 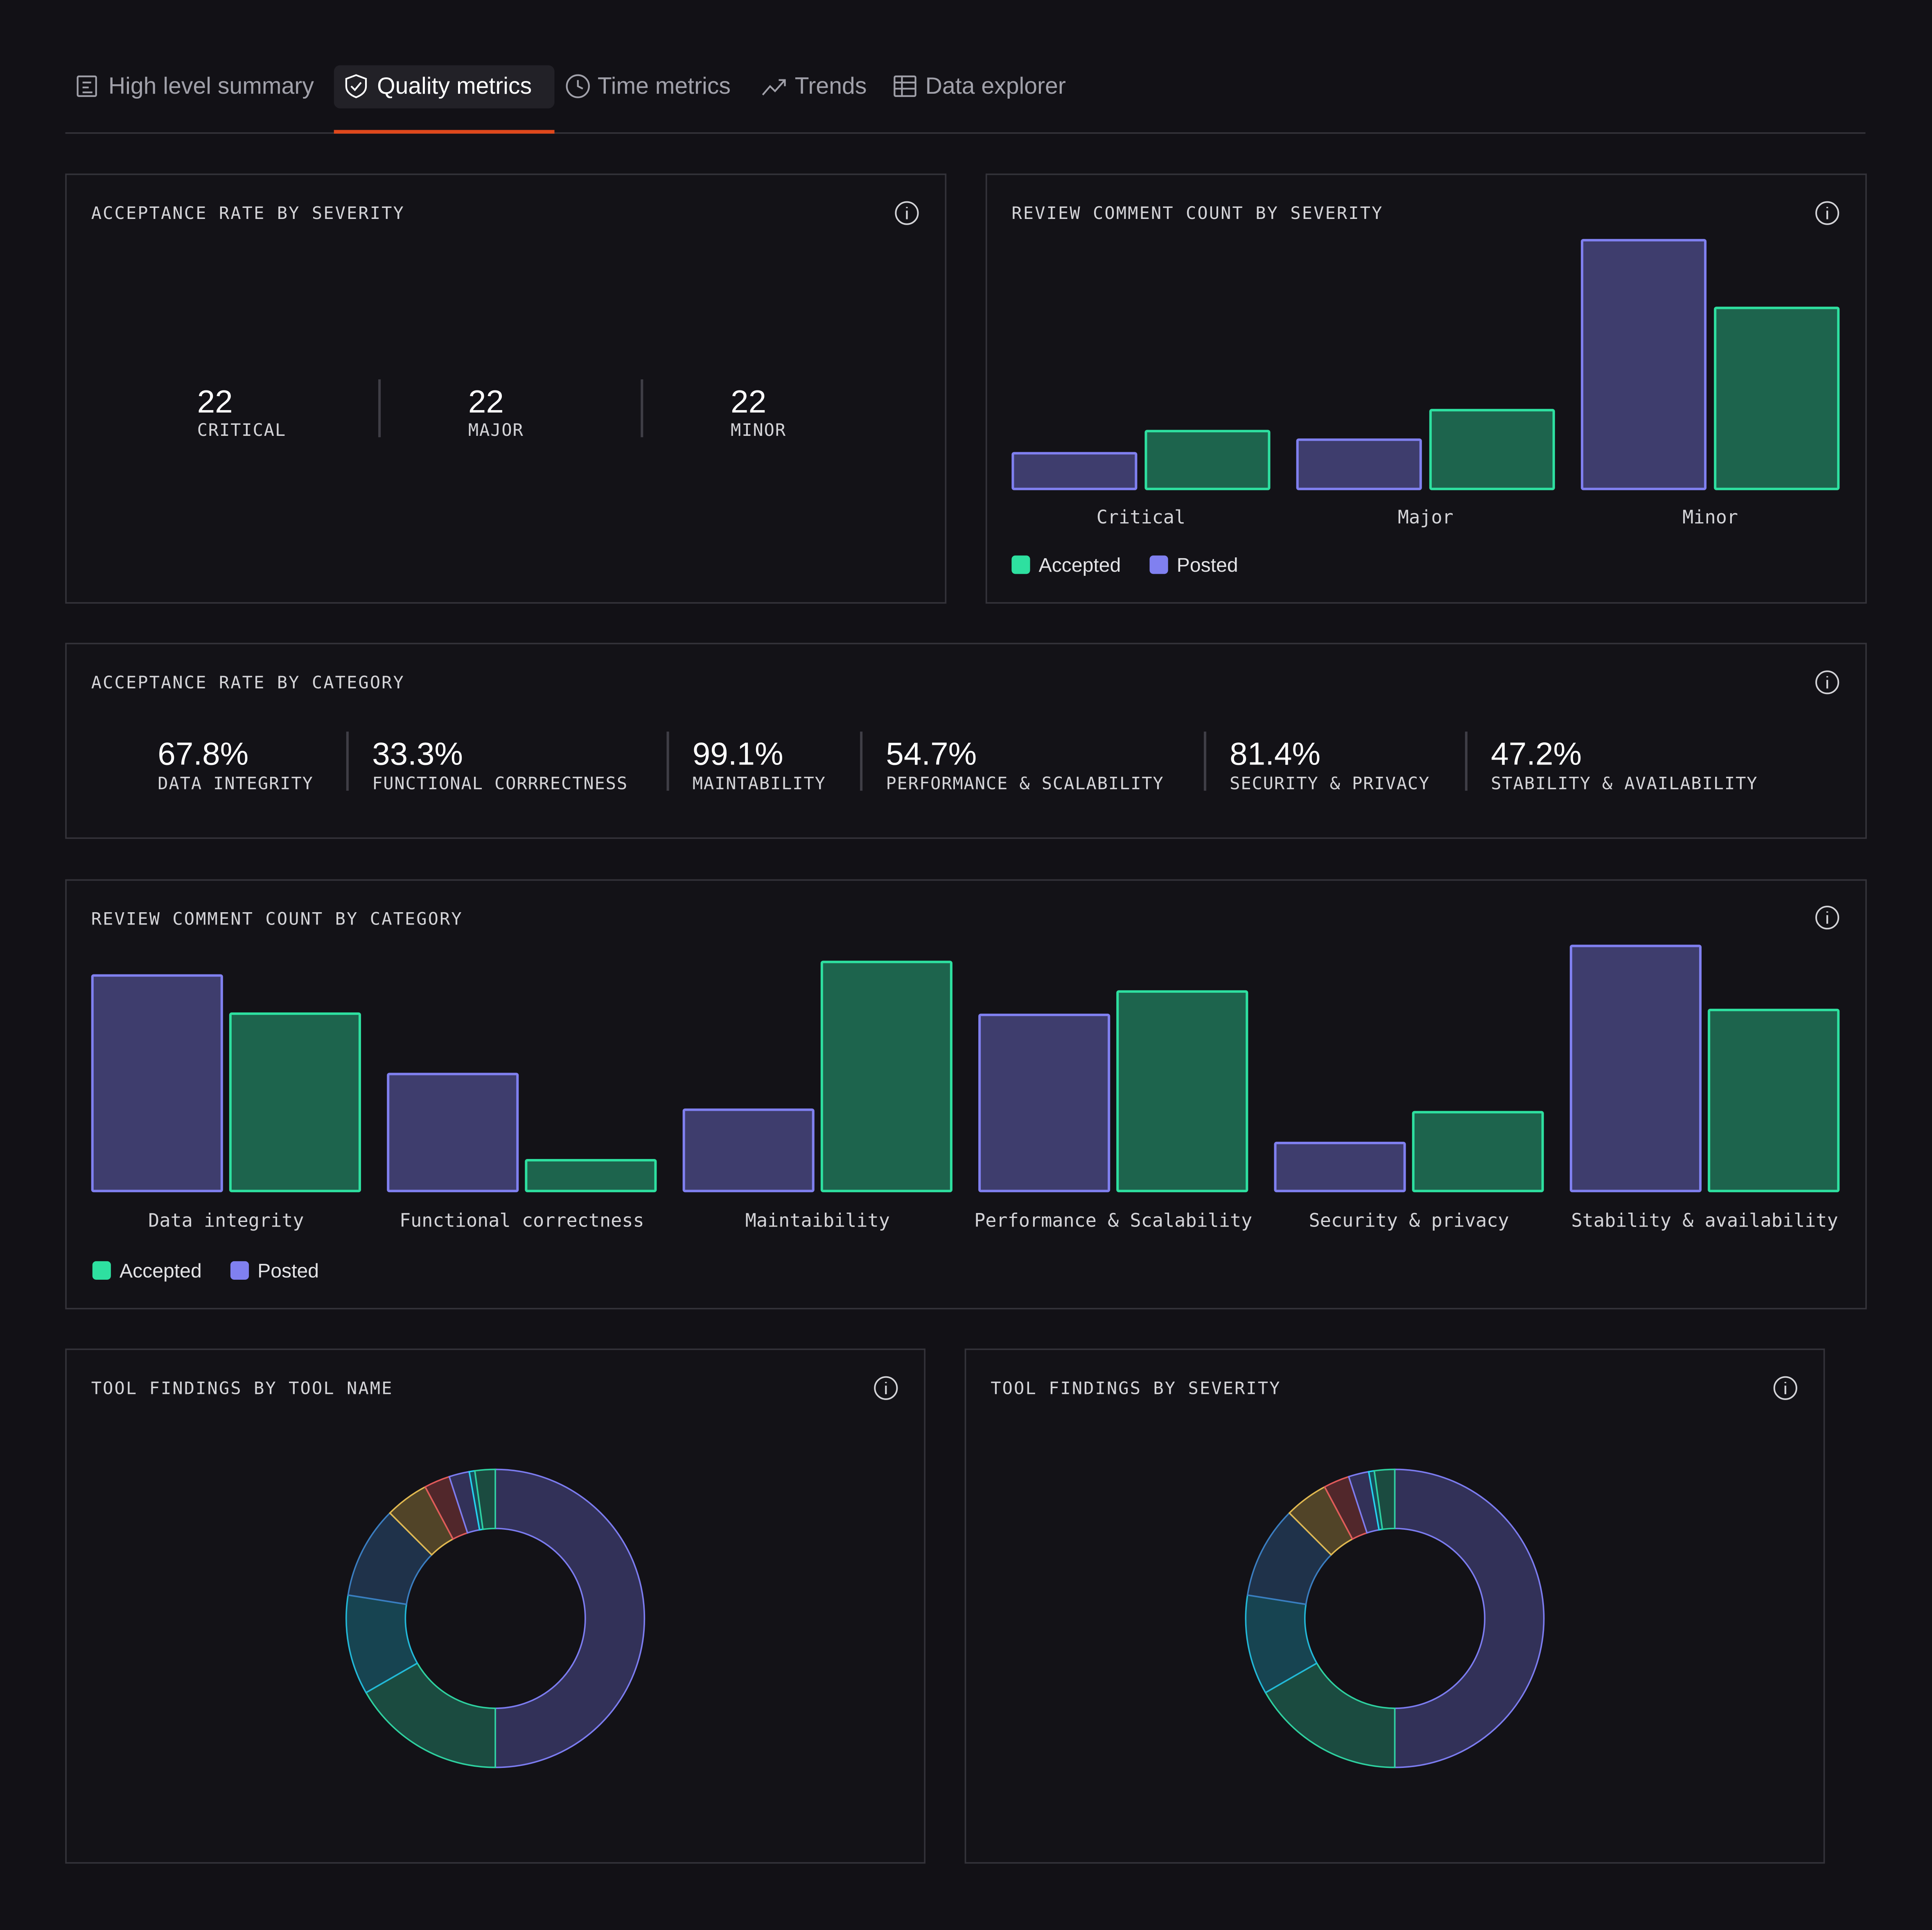 What do you see at coordinates (1330, 784) in the screenshot?
I see `stat-label: SECURITY & PRIVACY` at bounding box center [1330, 784].